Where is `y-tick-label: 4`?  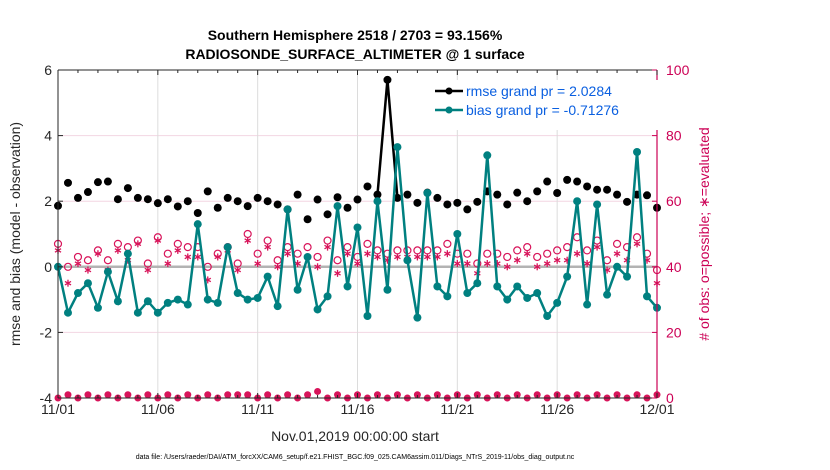
y-tick-label: 4 is located at coordinates (48, 136).